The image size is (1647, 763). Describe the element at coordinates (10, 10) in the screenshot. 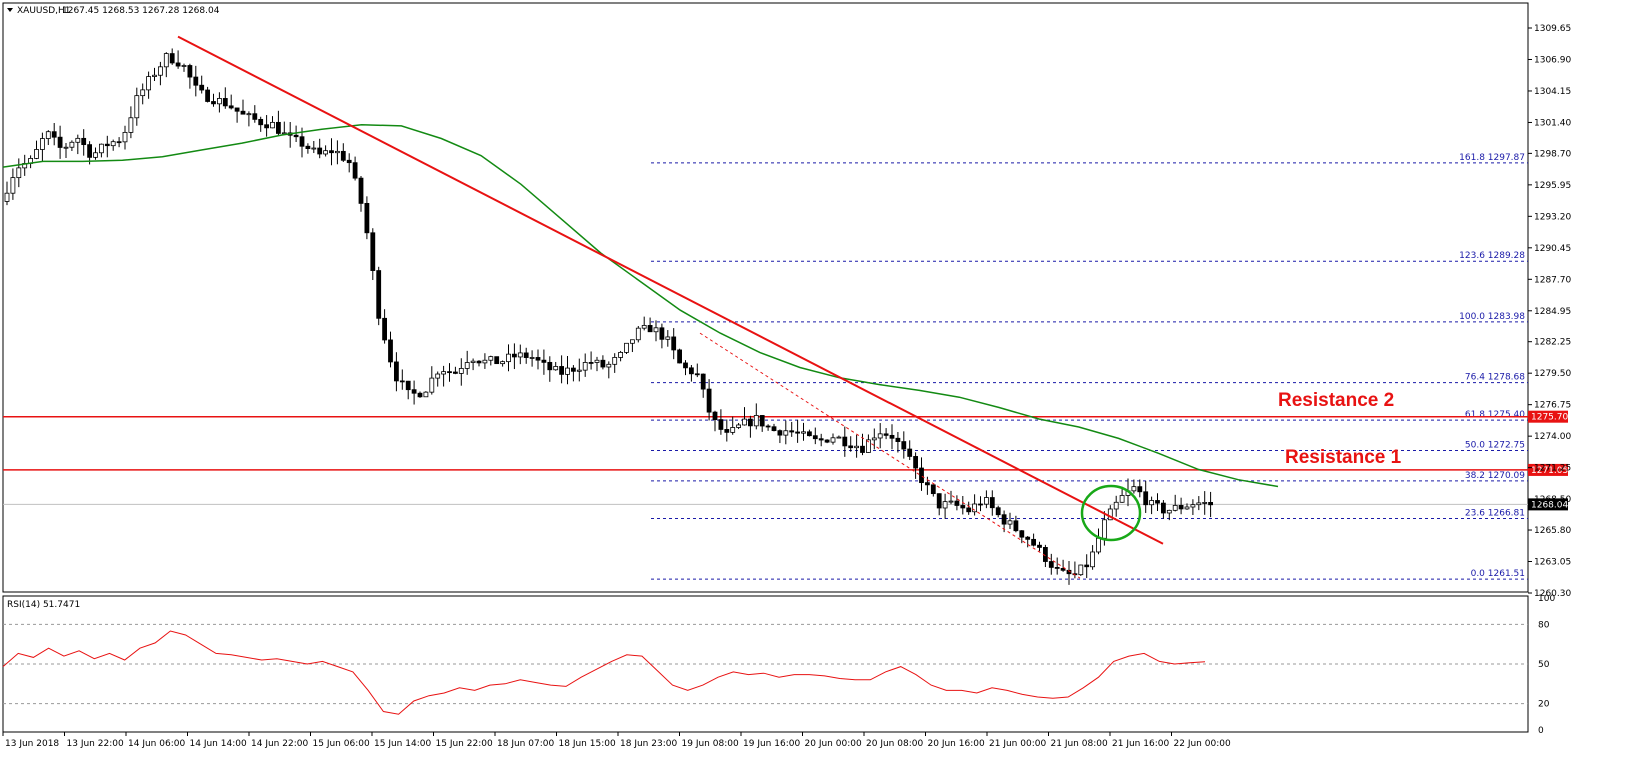

I see `collapse-triangle-icon` at that location.